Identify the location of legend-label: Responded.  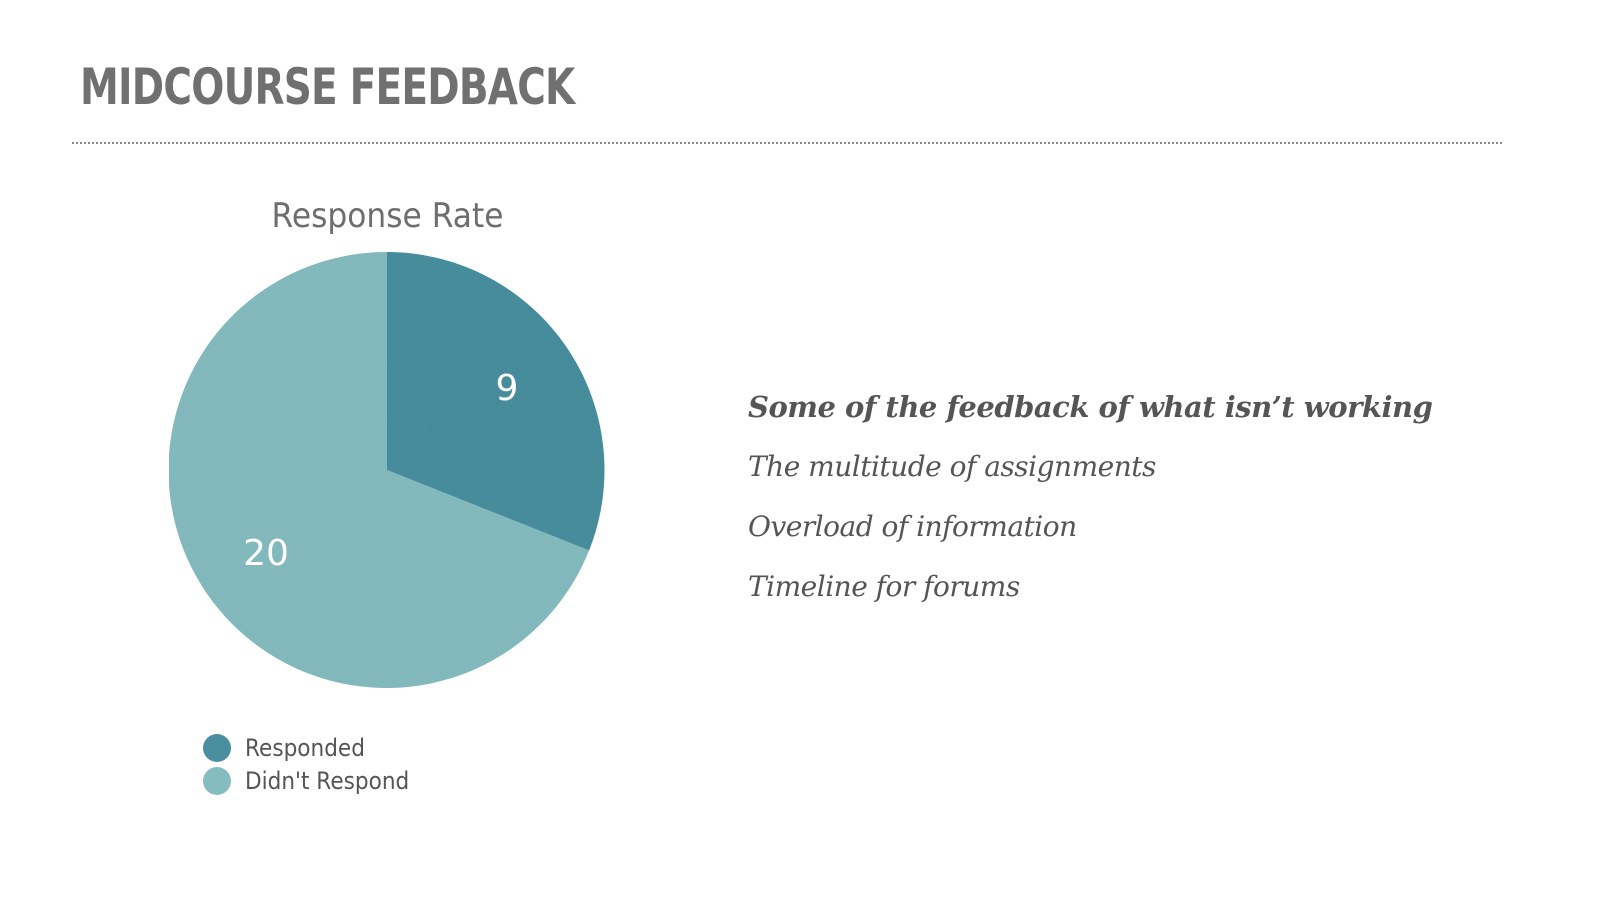
(305, 747).